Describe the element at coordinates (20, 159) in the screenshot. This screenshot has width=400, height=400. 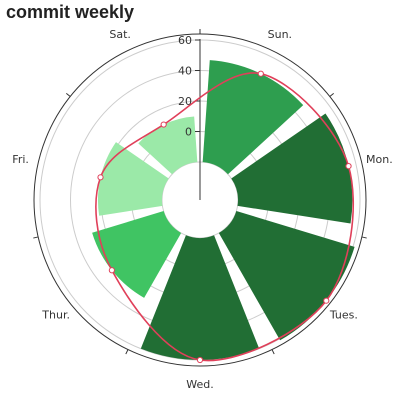
I see `category-label: Fri.` at that location.